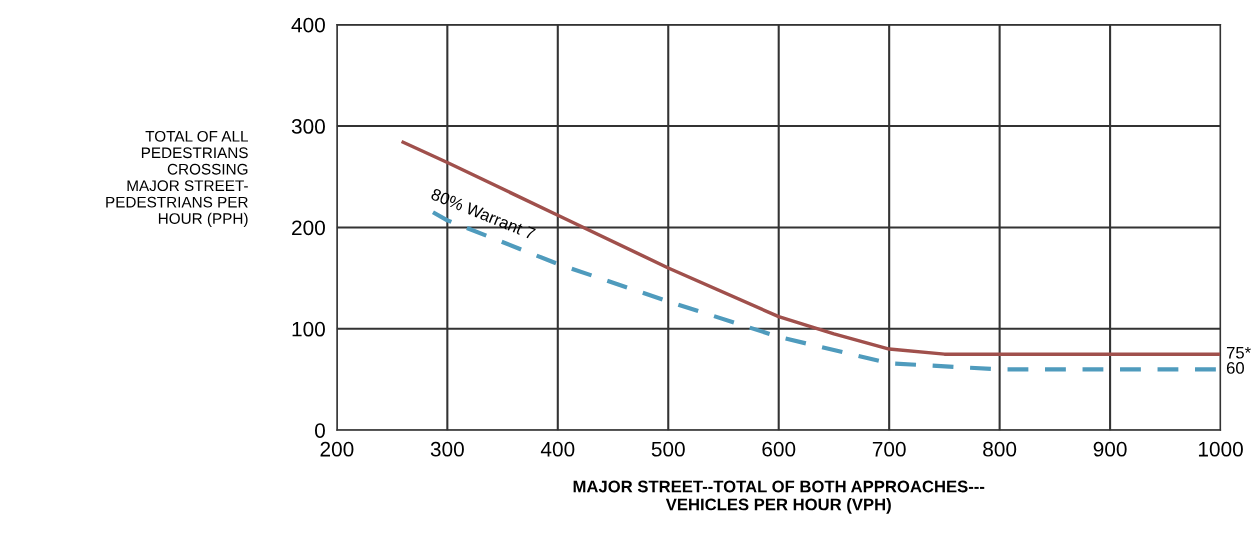  I want to click on x-tick-label: 500, so click(668, 449).